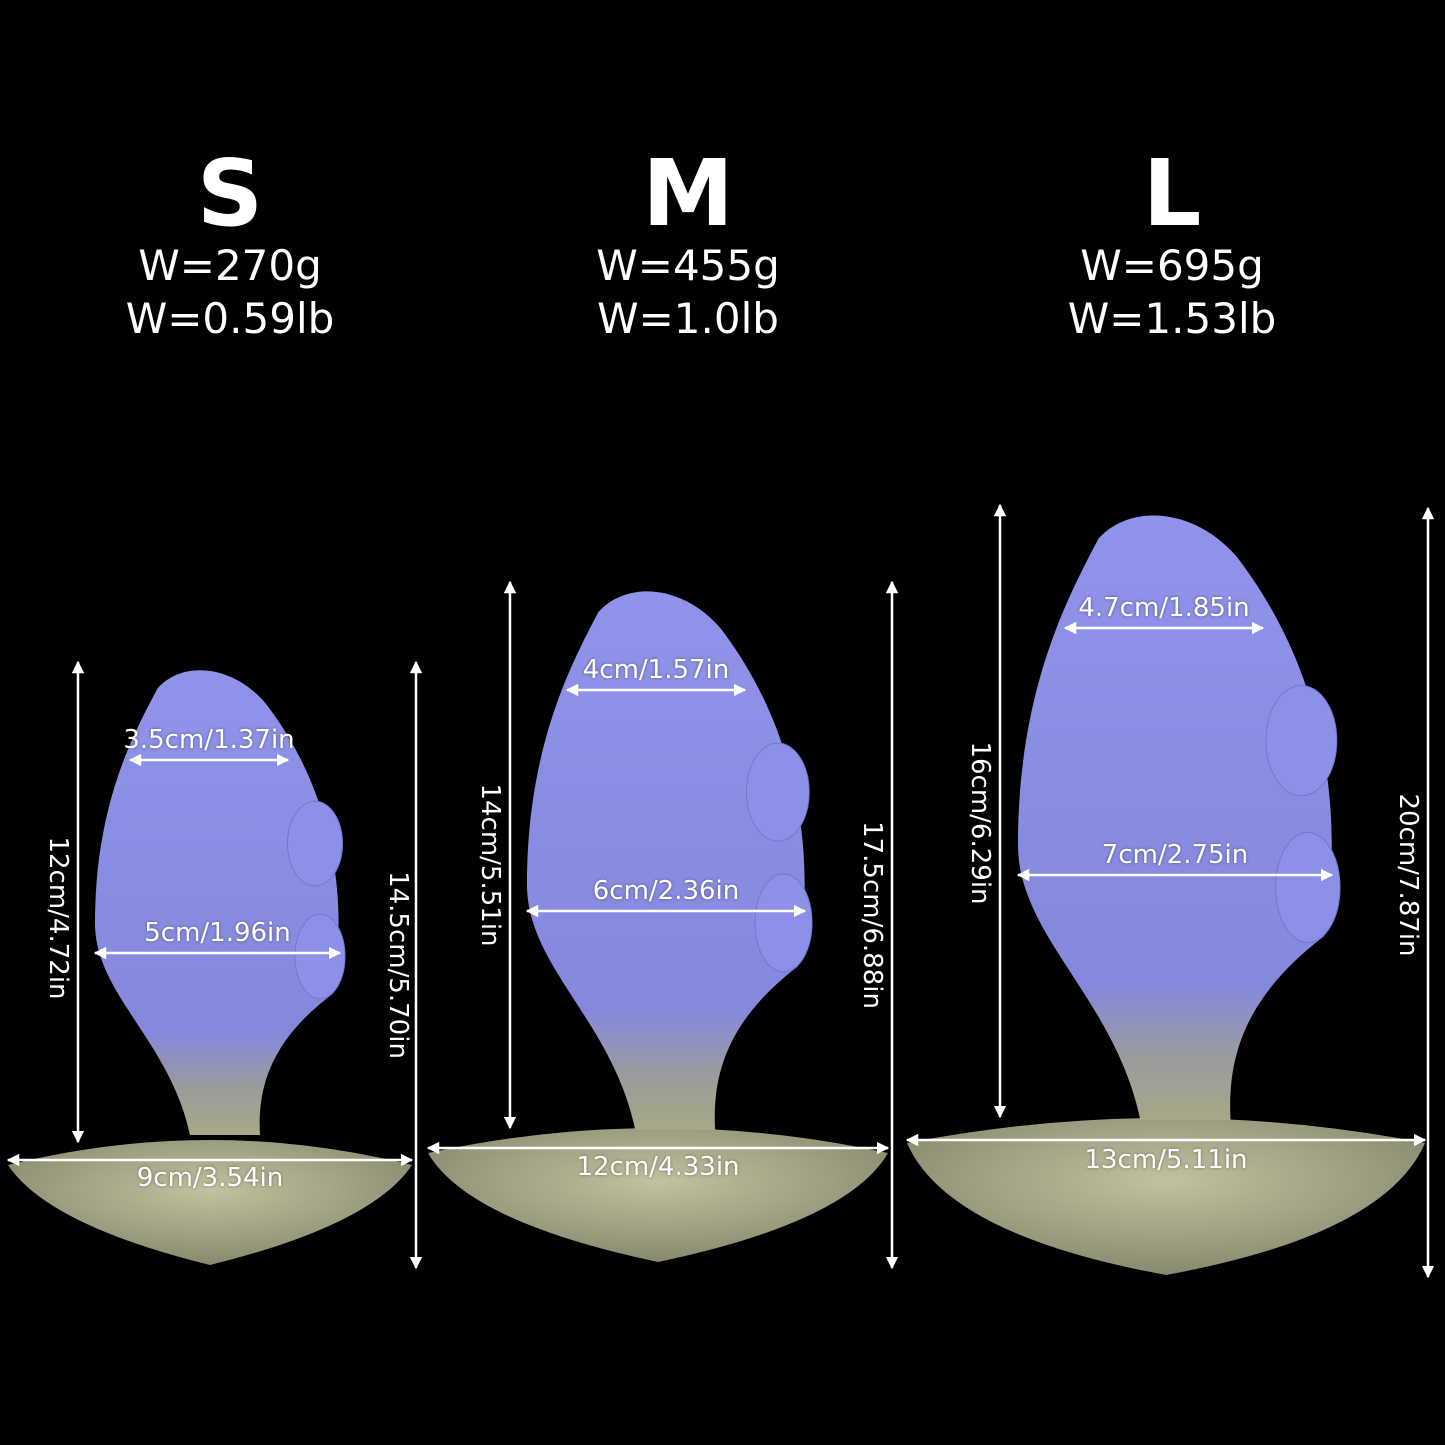 The width and height of the screenshot is (1445, 1445). I want to click on size-label: L, so click(1172, 193).